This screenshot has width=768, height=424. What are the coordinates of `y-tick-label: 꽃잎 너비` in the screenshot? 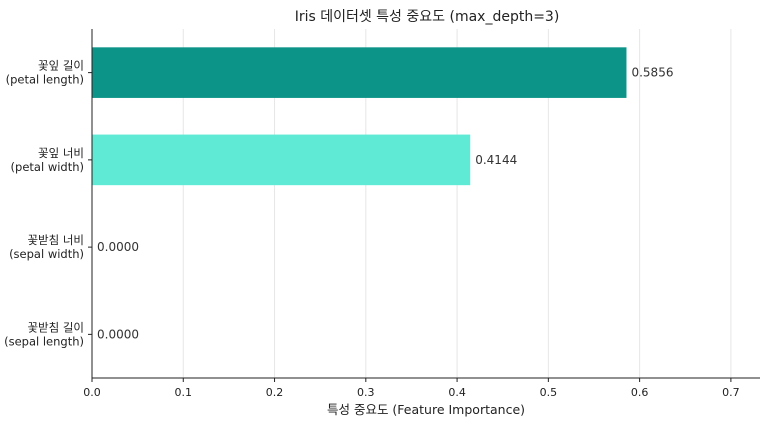 It's located at (61, 153).